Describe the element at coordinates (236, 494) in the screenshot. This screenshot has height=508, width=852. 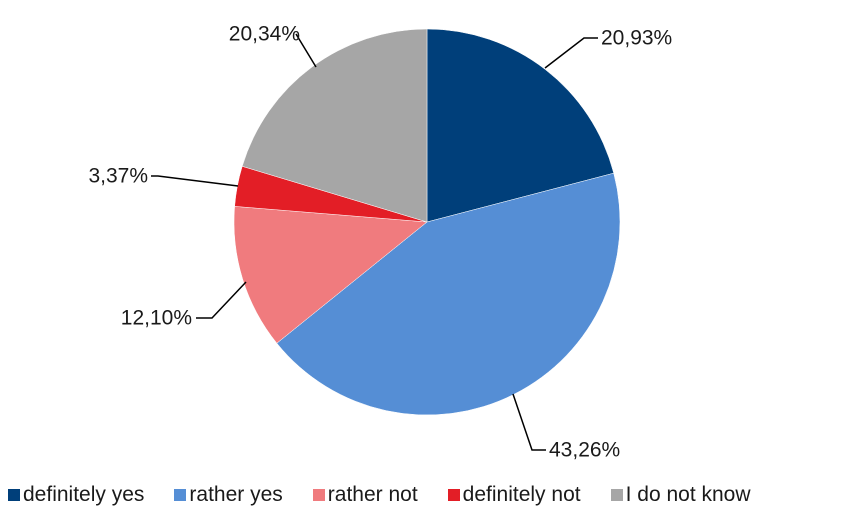
I see `legend-label: rather yes` at that location.